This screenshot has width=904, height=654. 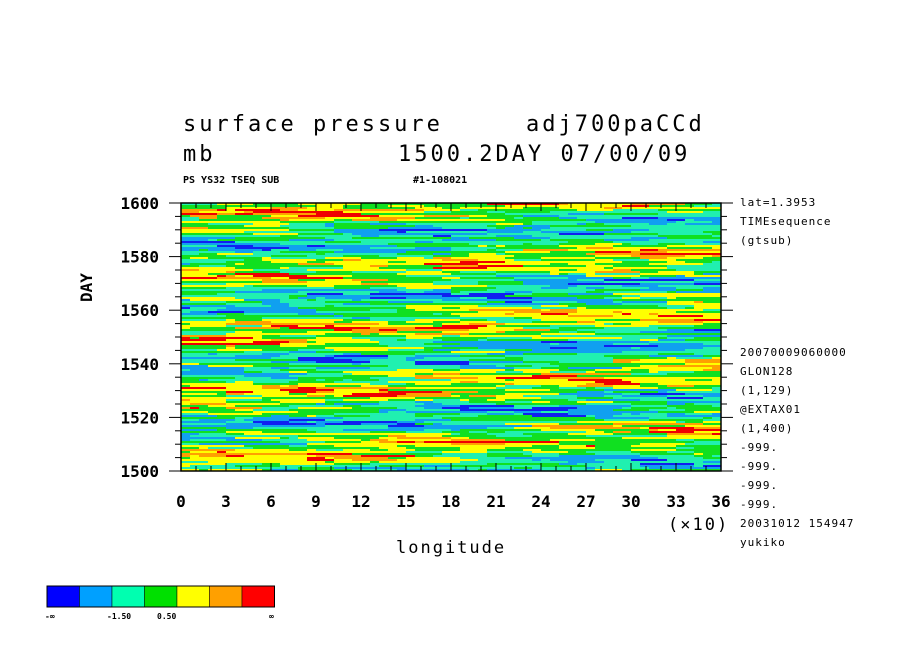 What do you see at coordinates (766, 240) in the screenshot?
I see `right-info-line: (gtsub)` at bounding box center [766, 240].